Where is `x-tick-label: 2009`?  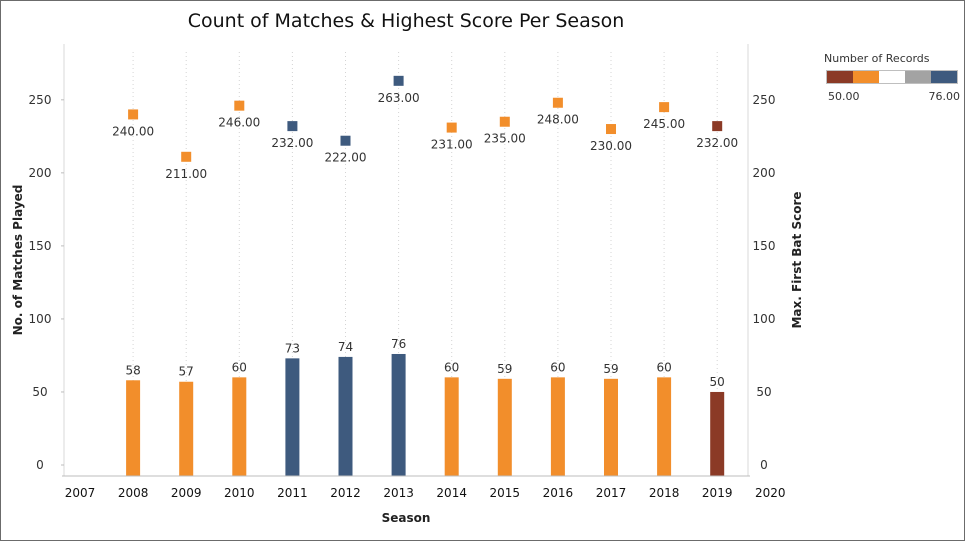 x-tick-label: 2009 is located at coordinates (186, 493).